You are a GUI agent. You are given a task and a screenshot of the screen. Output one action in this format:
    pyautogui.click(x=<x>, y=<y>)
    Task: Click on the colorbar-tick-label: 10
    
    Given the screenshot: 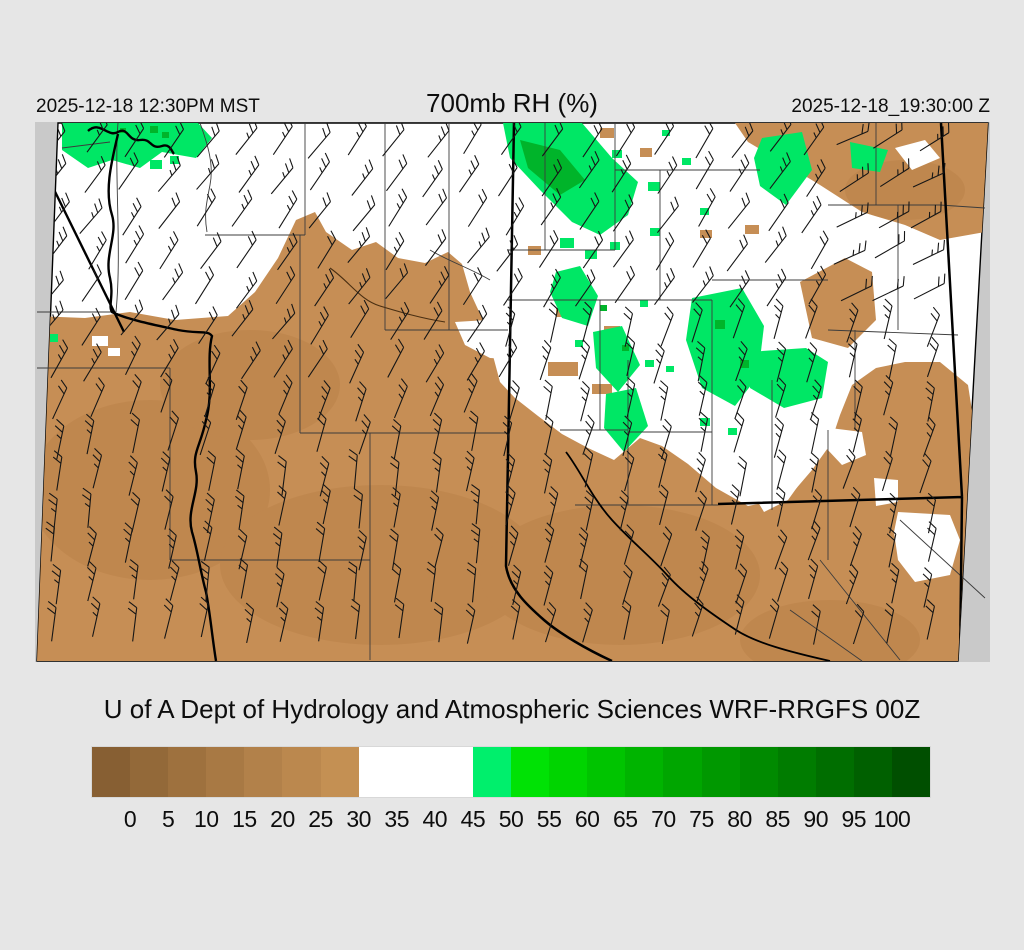 What is the action you would take?
    pyautogui.click(x=206, y=819)
    